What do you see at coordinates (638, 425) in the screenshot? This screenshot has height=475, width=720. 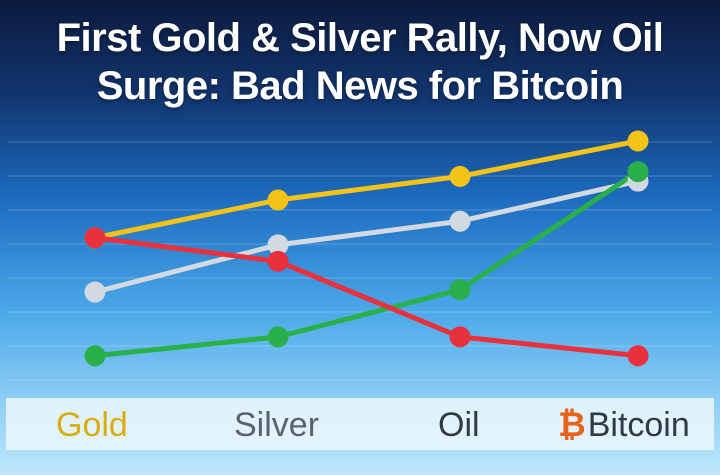 I see `legend-bitcoin-label: Bitcoin` at bounding box center [638, 425].